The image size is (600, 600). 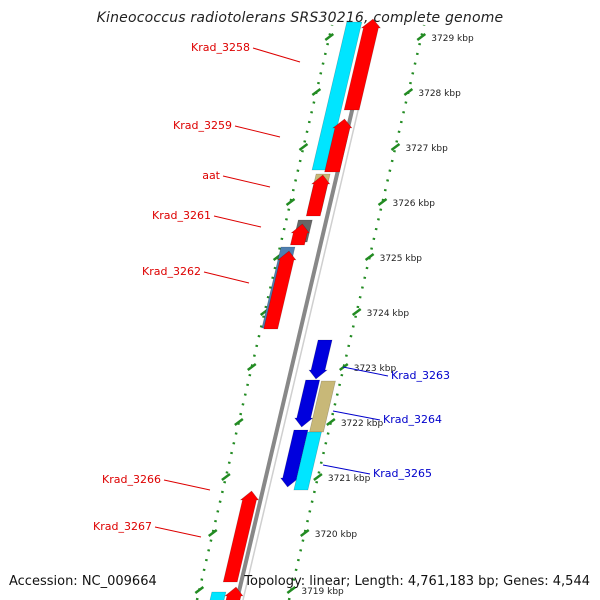 What do you see at coordinates (187, 485) in the screenshot?
I see `label-krad-3266-leader` at bounding box center [187, 485].